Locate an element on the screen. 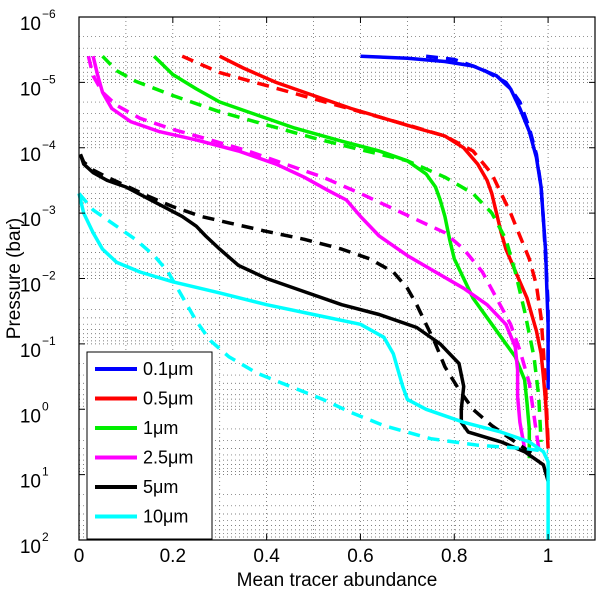 The height and width of the screenshot is (591, 600). legend-label: 10μm is located at coordinates (165, 517).